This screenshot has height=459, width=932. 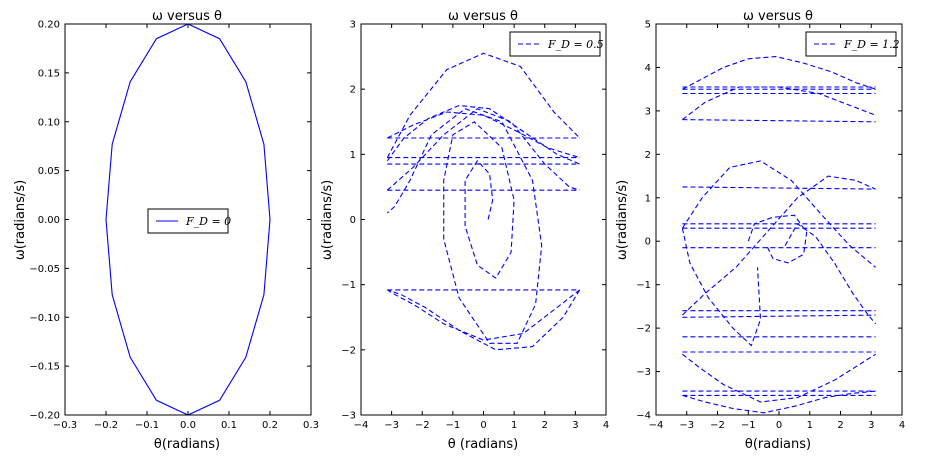 I want to click on x-tick-label: 0.2, so click(x=270, y=425).